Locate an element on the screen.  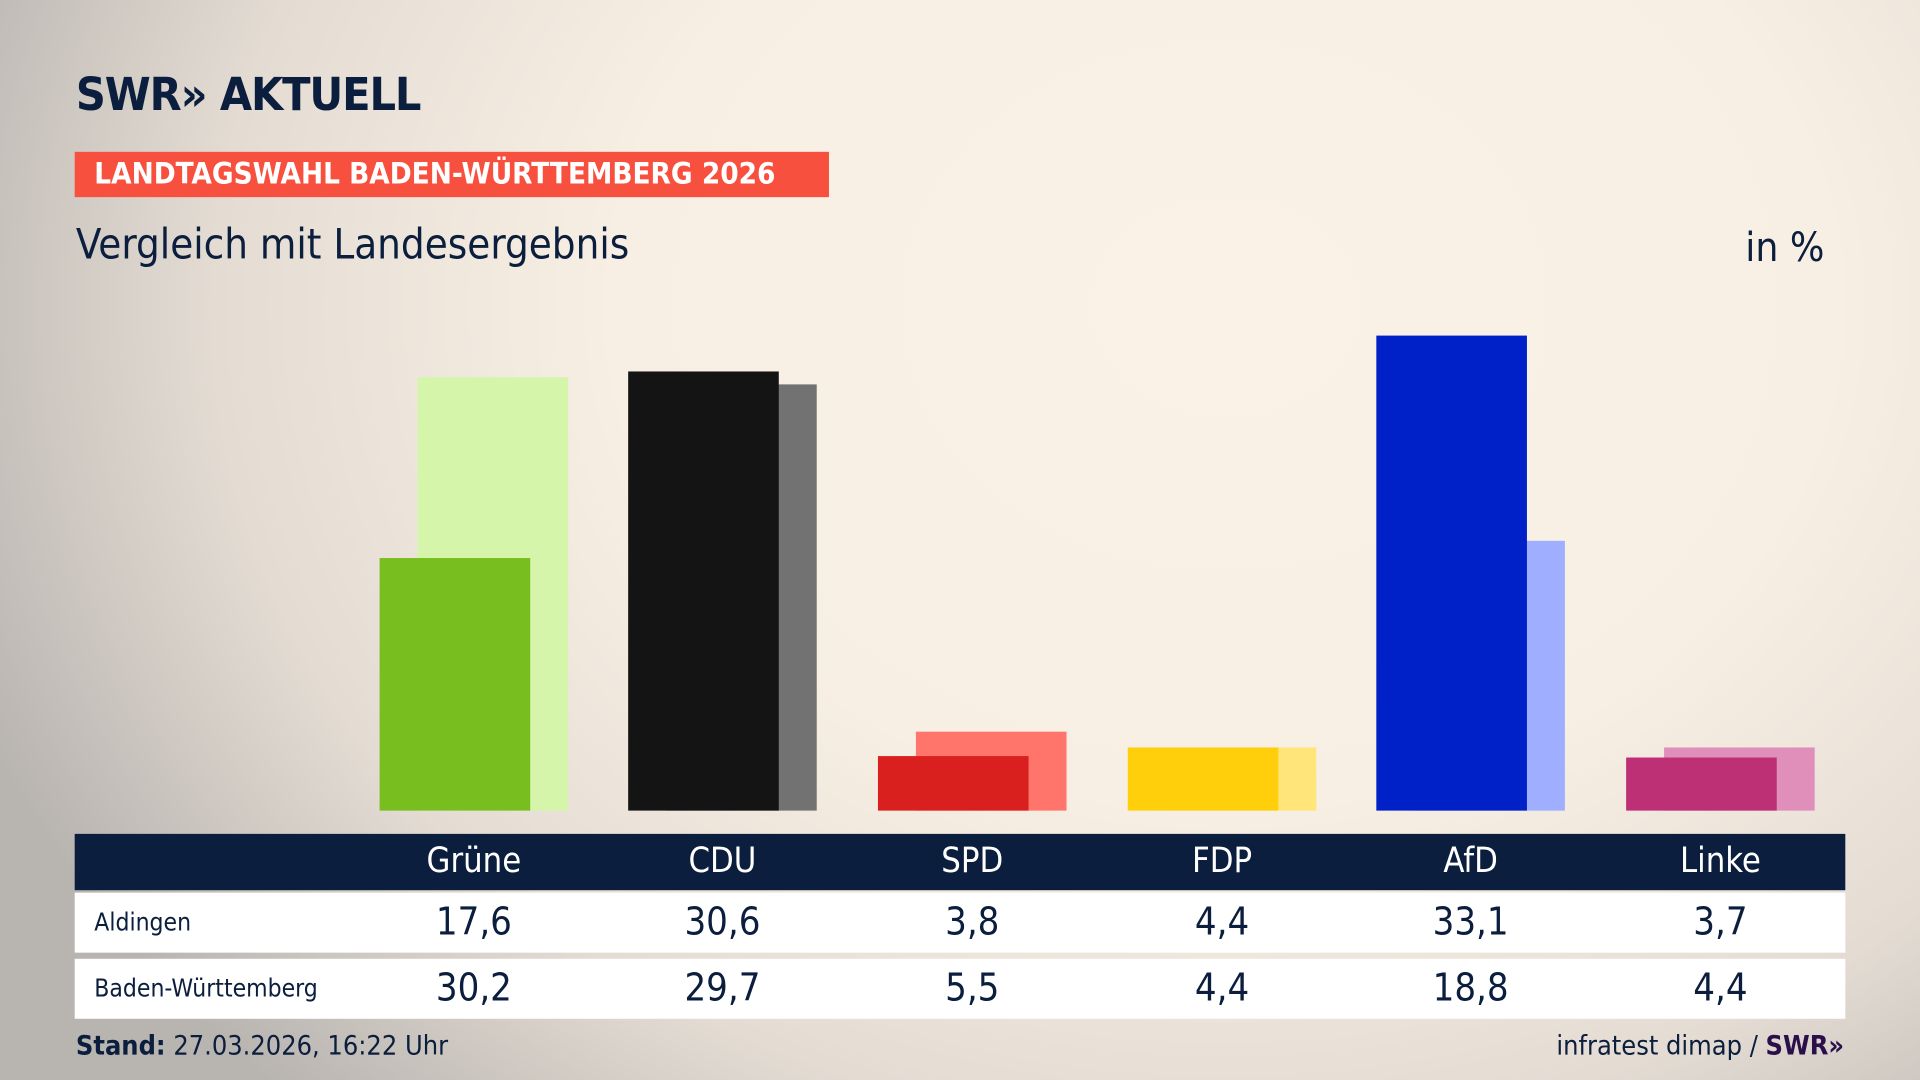
row-label: Baden-Württemberg is located at coordinates (206, 988).